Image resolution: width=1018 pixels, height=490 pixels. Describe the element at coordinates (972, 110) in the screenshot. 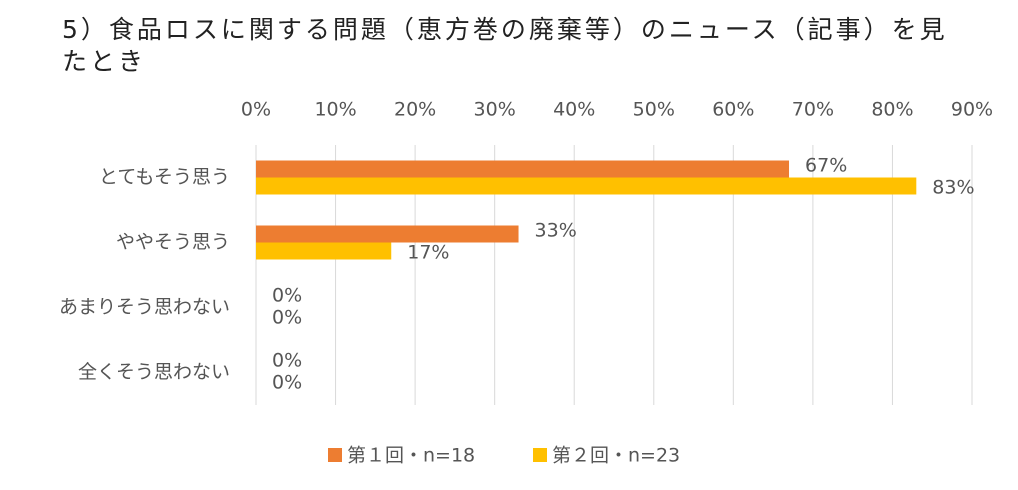

I see `x-tick-label: 90%` at that location.